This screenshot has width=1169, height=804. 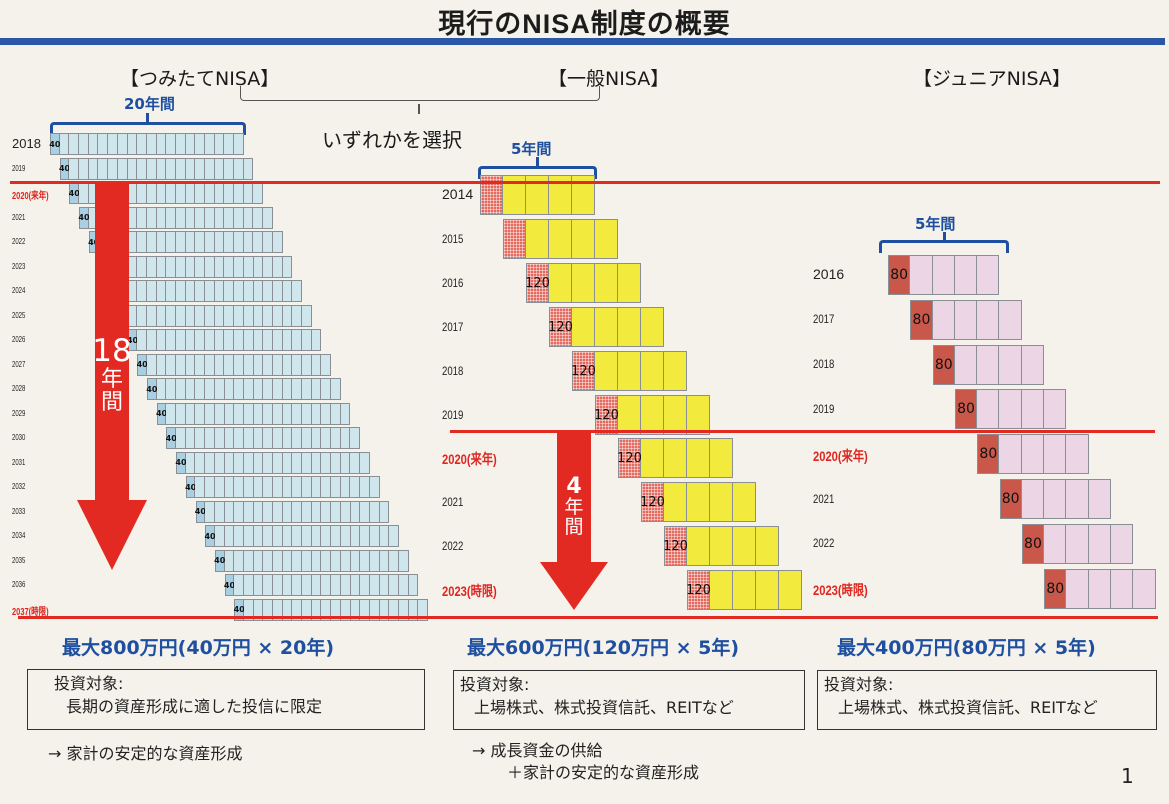 I want to click on general-year-label: 2018, so click(x=453, y=370).